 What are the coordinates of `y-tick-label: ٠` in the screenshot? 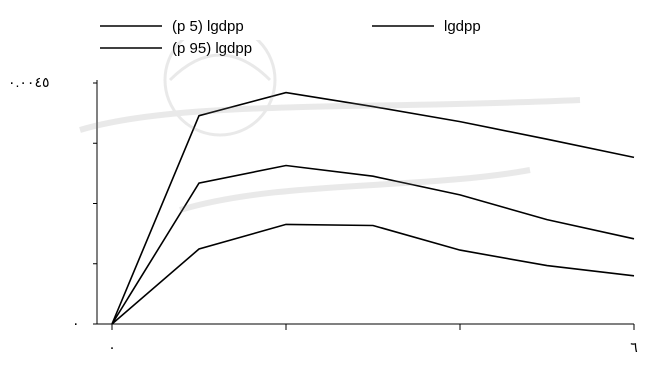 It's located at (76, 323).